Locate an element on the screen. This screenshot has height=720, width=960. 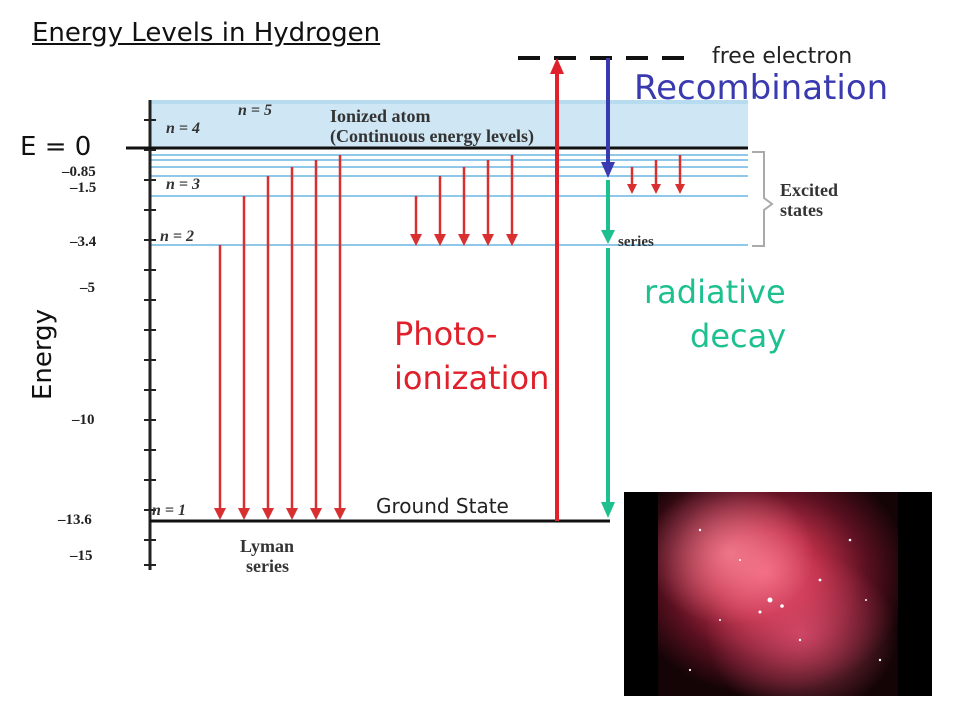
energy-level-lines is located at coordinates (449, 200).